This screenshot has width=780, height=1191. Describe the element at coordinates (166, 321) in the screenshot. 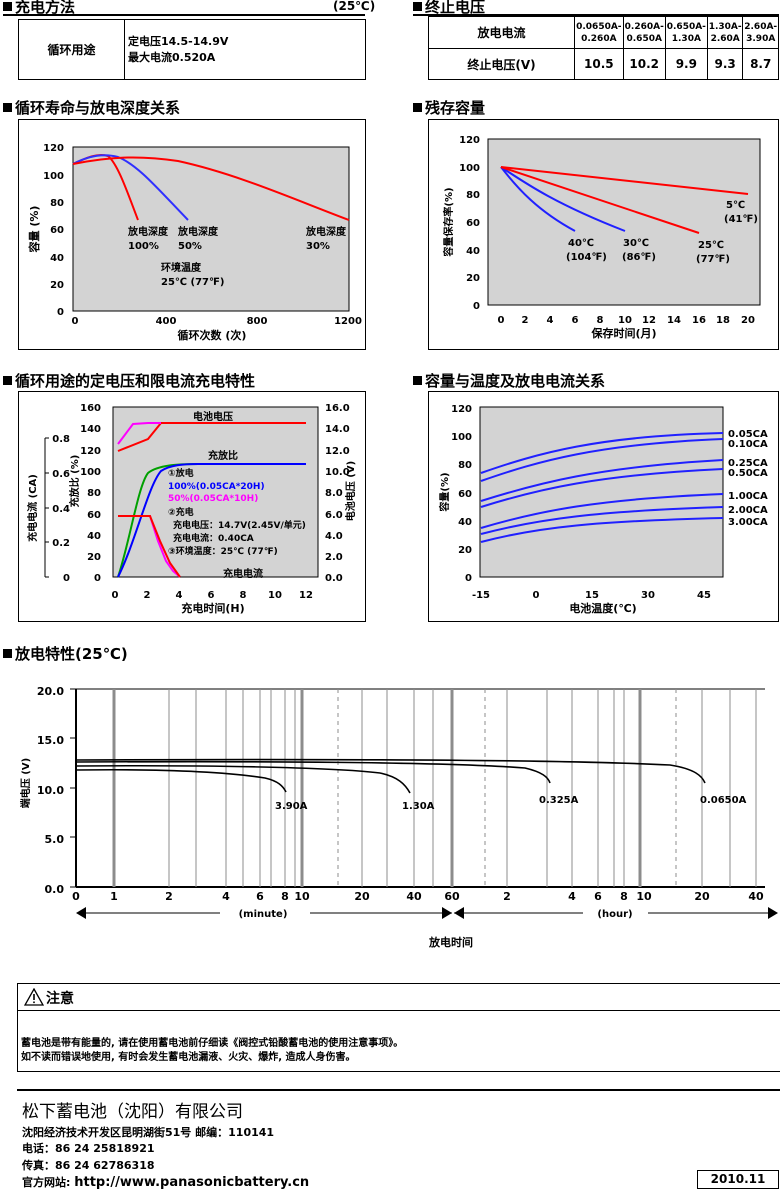

I see `cycle-xtick: 400` at that location.